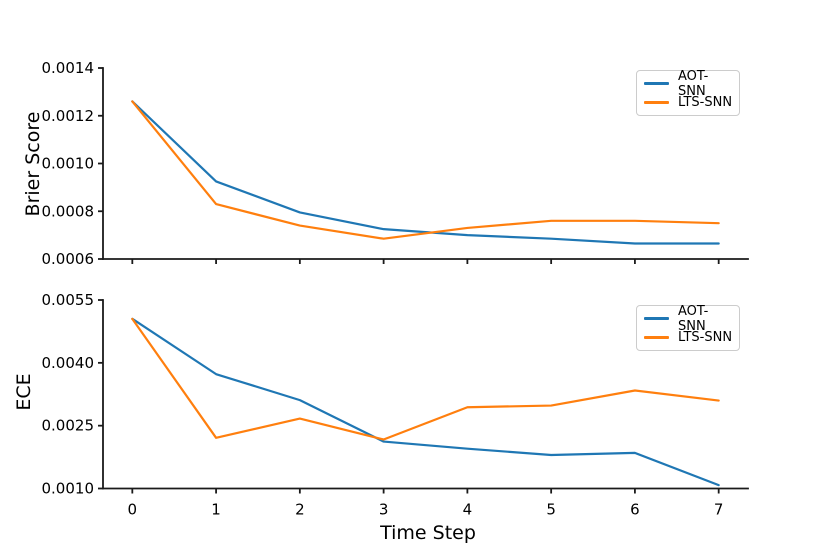  I want to click on y-tick-label: 0.0008, so click(68, 211).